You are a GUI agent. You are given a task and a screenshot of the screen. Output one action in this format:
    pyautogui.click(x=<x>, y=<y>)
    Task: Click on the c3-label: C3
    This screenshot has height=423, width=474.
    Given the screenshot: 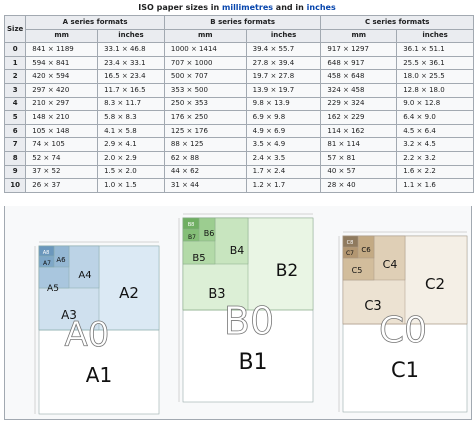 What is the action you would take?
    pyautogui.click(x=372, y=306)
    